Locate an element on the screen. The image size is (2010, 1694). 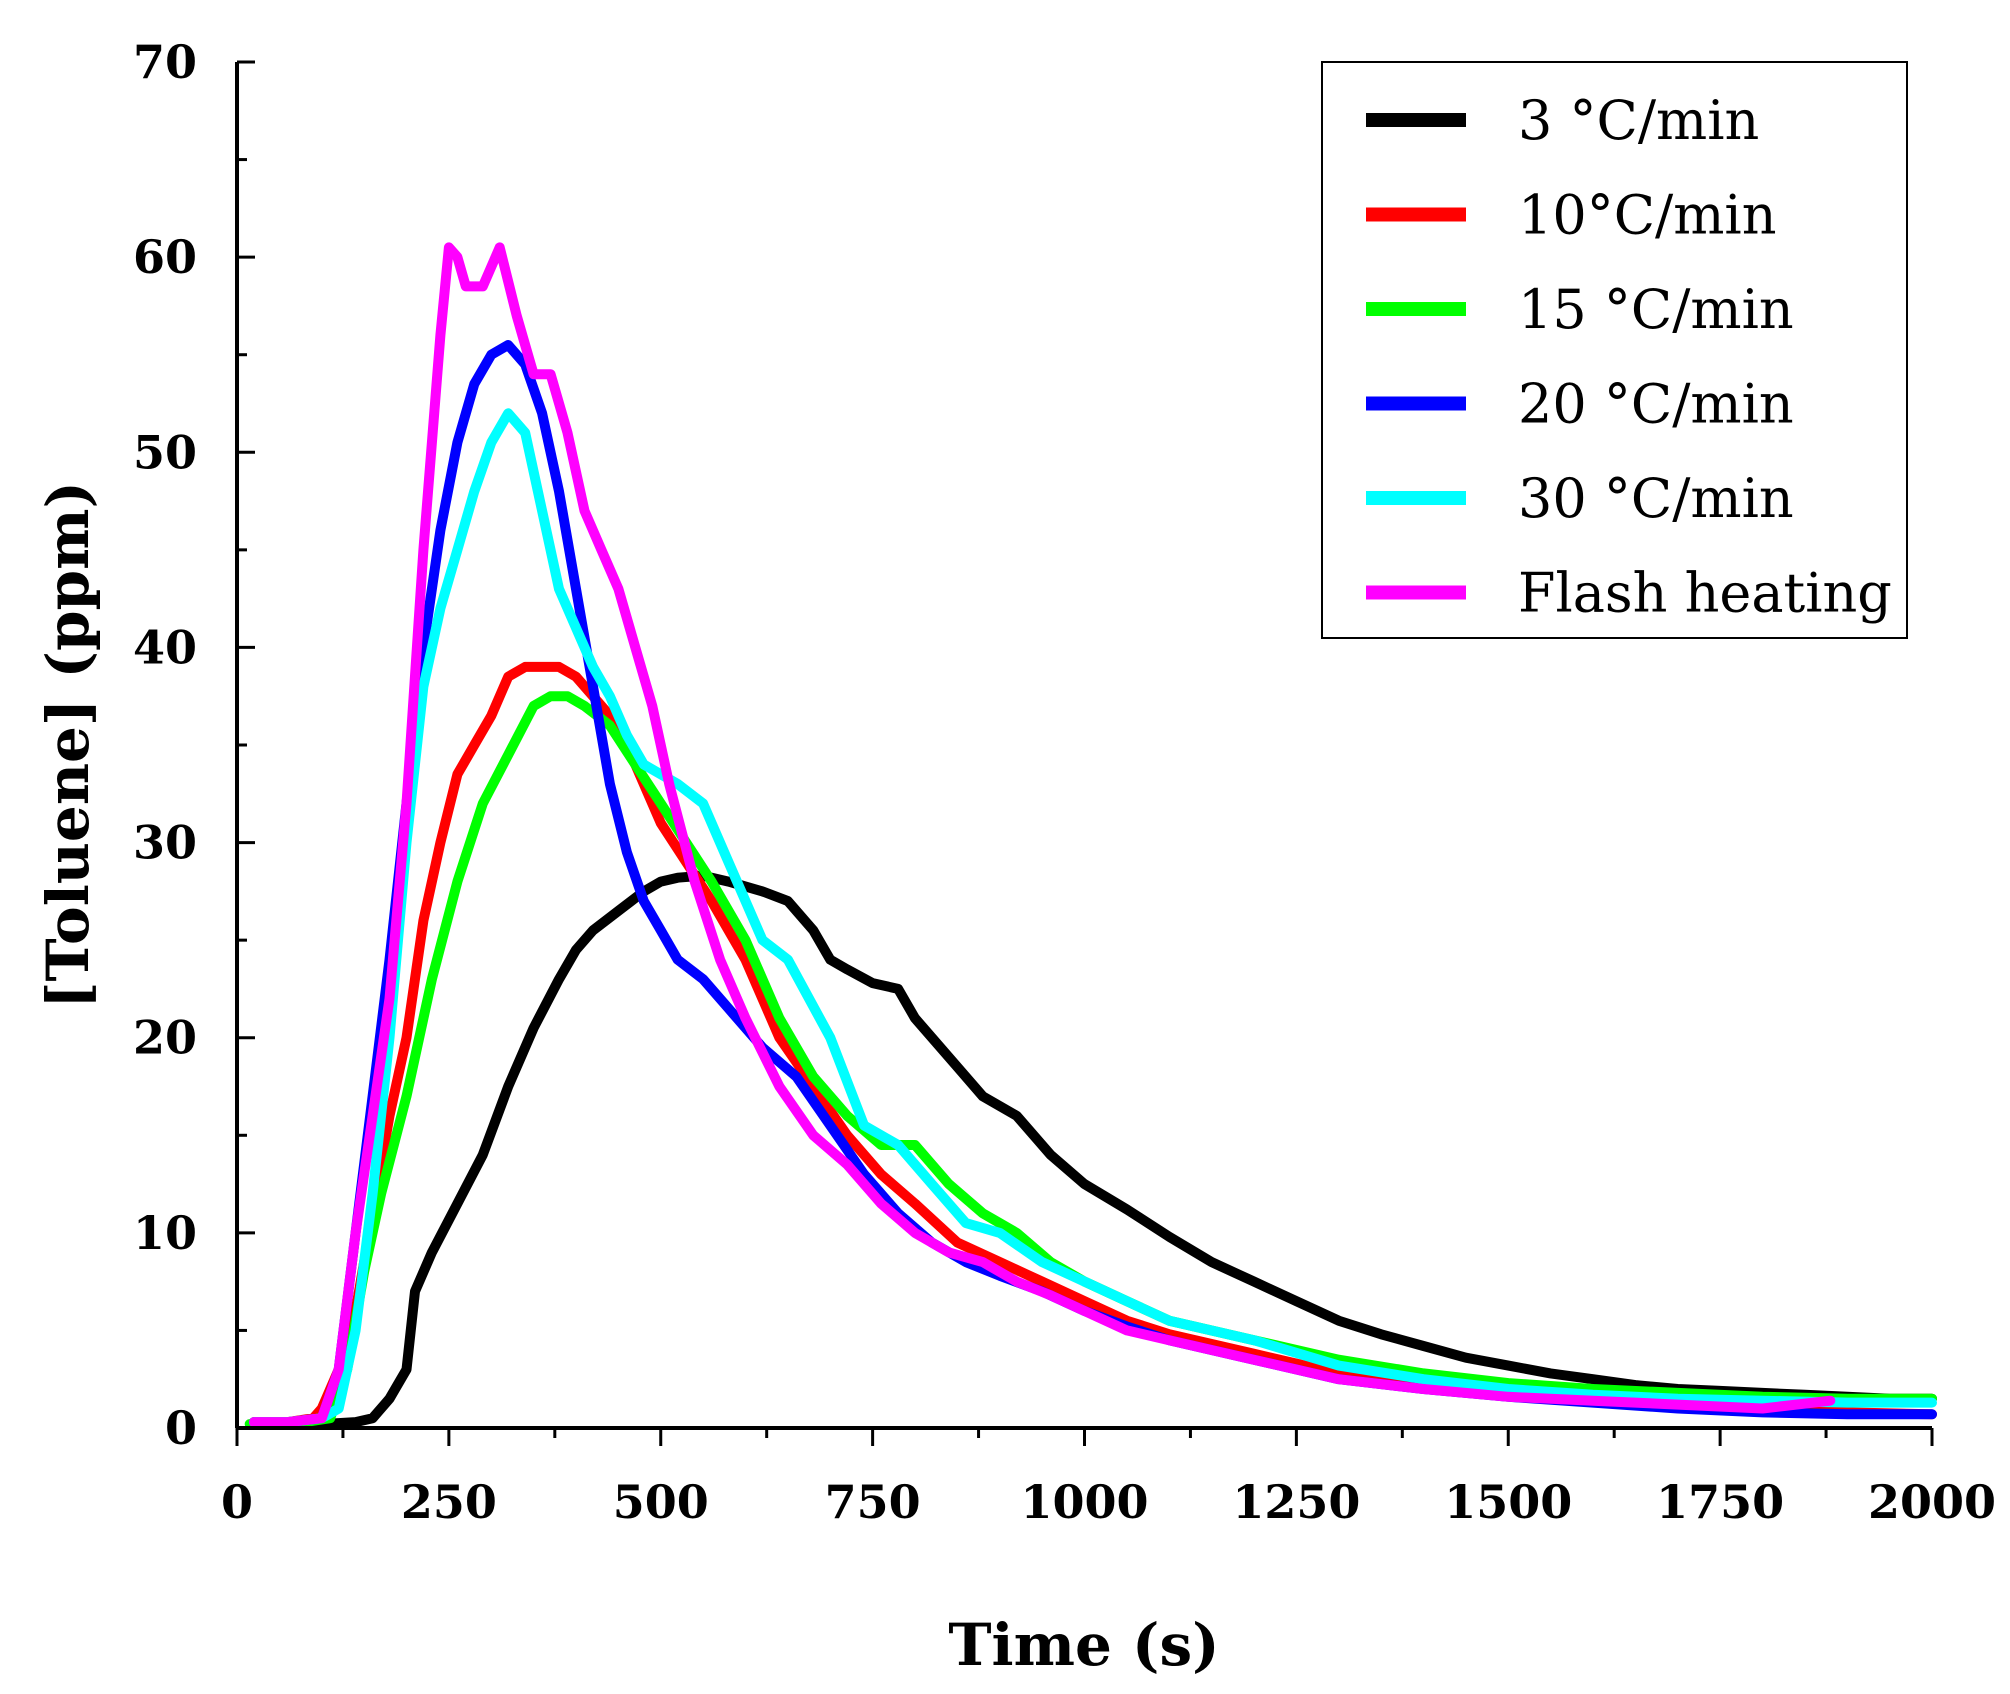
legend-label-1: 10°C/min is located at coordinates (1647, 215).